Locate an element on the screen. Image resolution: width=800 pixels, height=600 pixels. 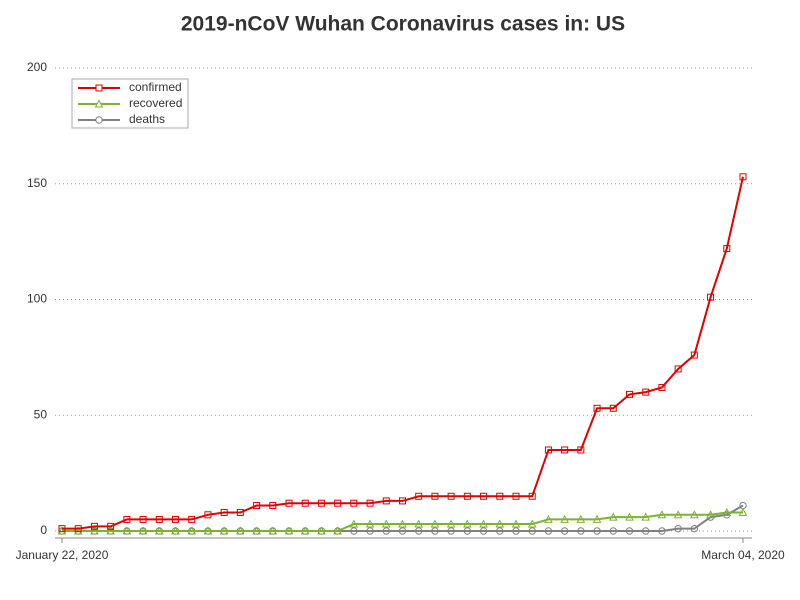
legend-label: recovered is located at coordinates (155, 103).